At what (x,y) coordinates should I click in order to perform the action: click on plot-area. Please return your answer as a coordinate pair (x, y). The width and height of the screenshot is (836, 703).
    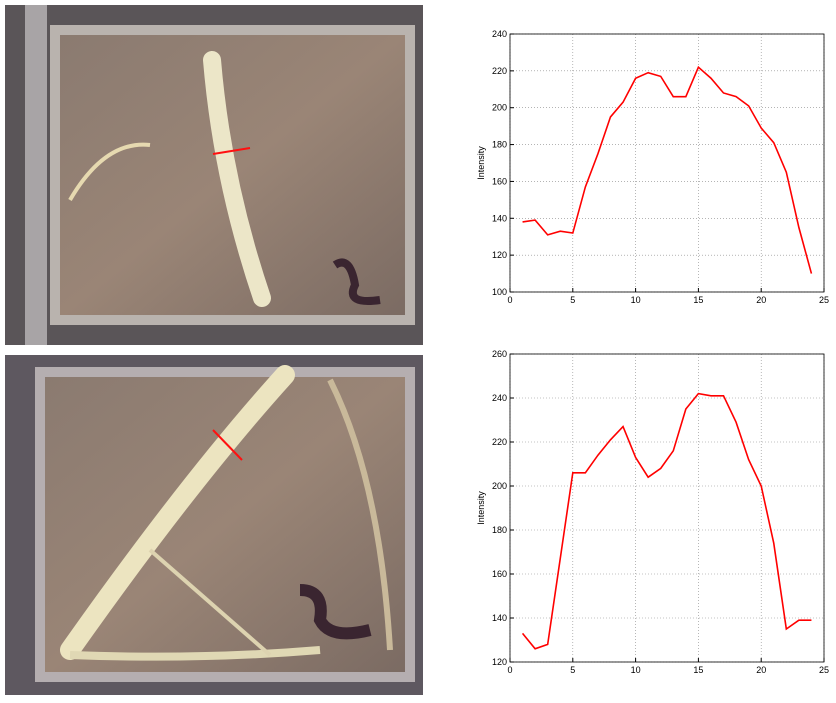
    Looking at the image, I should click on (667, 163).